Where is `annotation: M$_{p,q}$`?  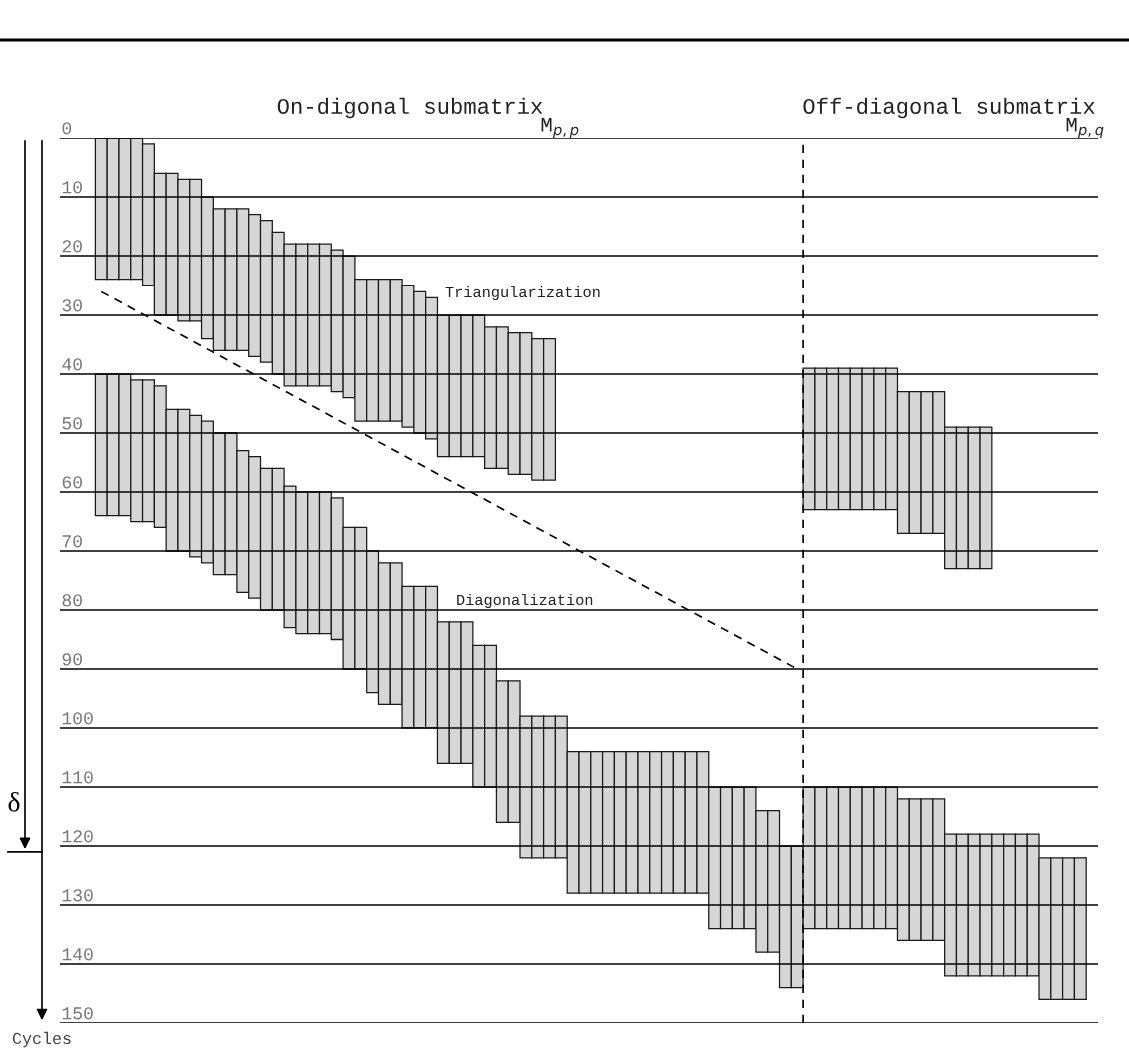
annotation: M$_{p,q}$ is located at coordinates (1085, 128).